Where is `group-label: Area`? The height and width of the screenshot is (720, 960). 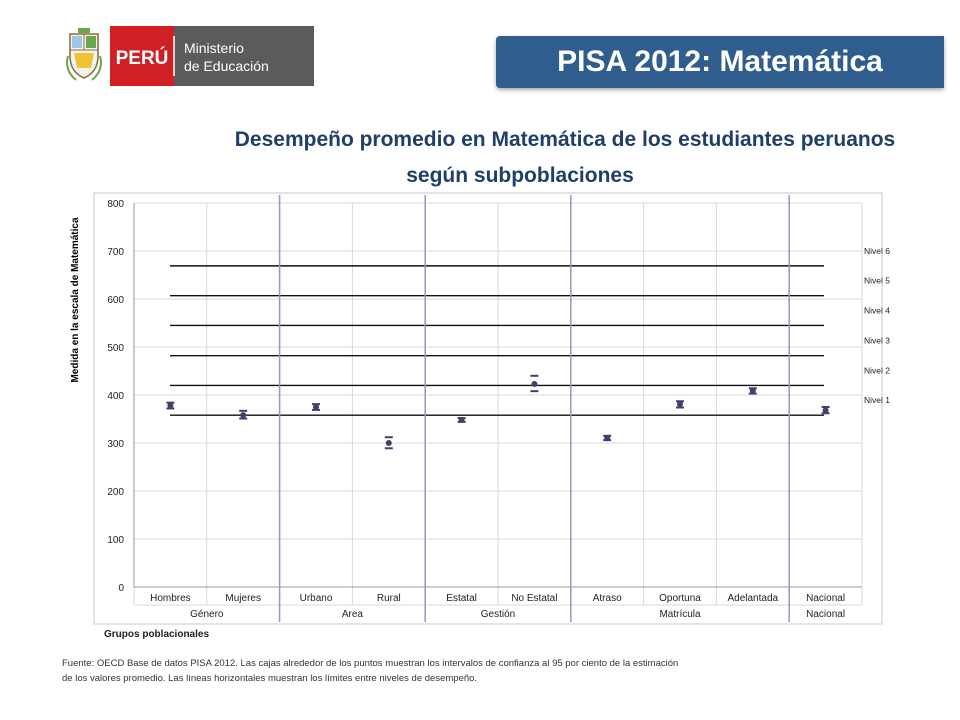
group-label: Area is located at coordinates (353, 614).